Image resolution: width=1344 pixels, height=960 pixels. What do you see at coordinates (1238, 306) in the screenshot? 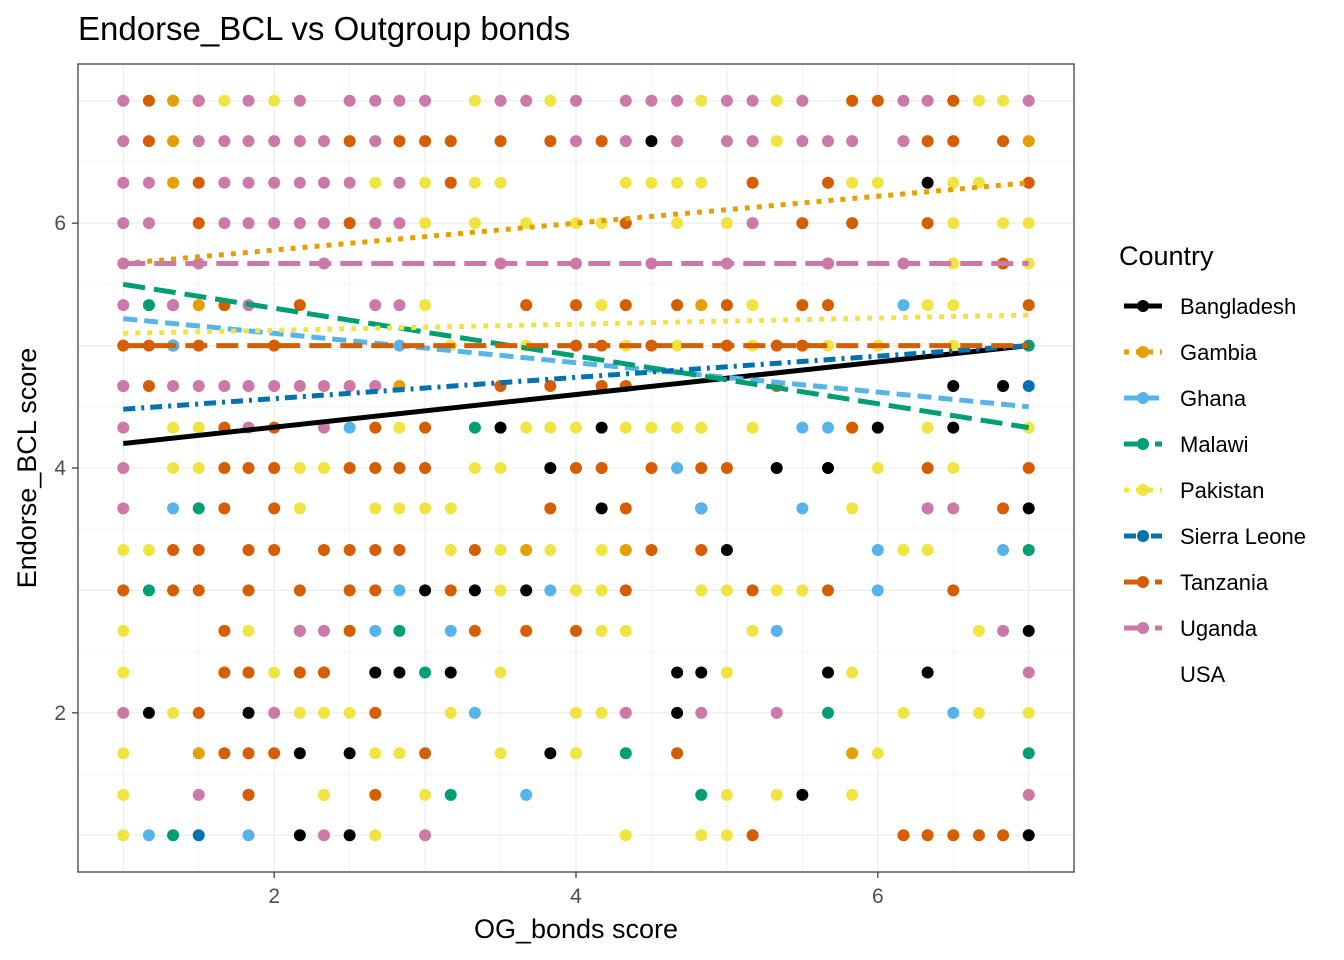
I see `legend-label: Bangladesh` at bounding box center [1238, 306].